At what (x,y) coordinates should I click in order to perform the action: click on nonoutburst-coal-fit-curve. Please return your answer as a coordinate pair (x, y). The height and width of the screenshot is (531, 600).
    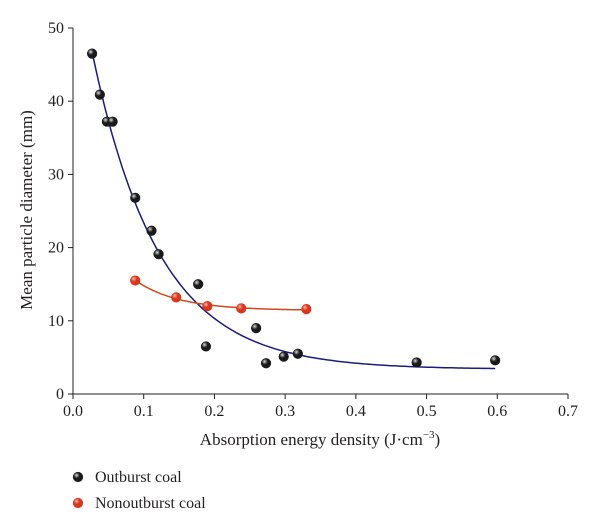
    Looking at the image, I should click on (220, 295).